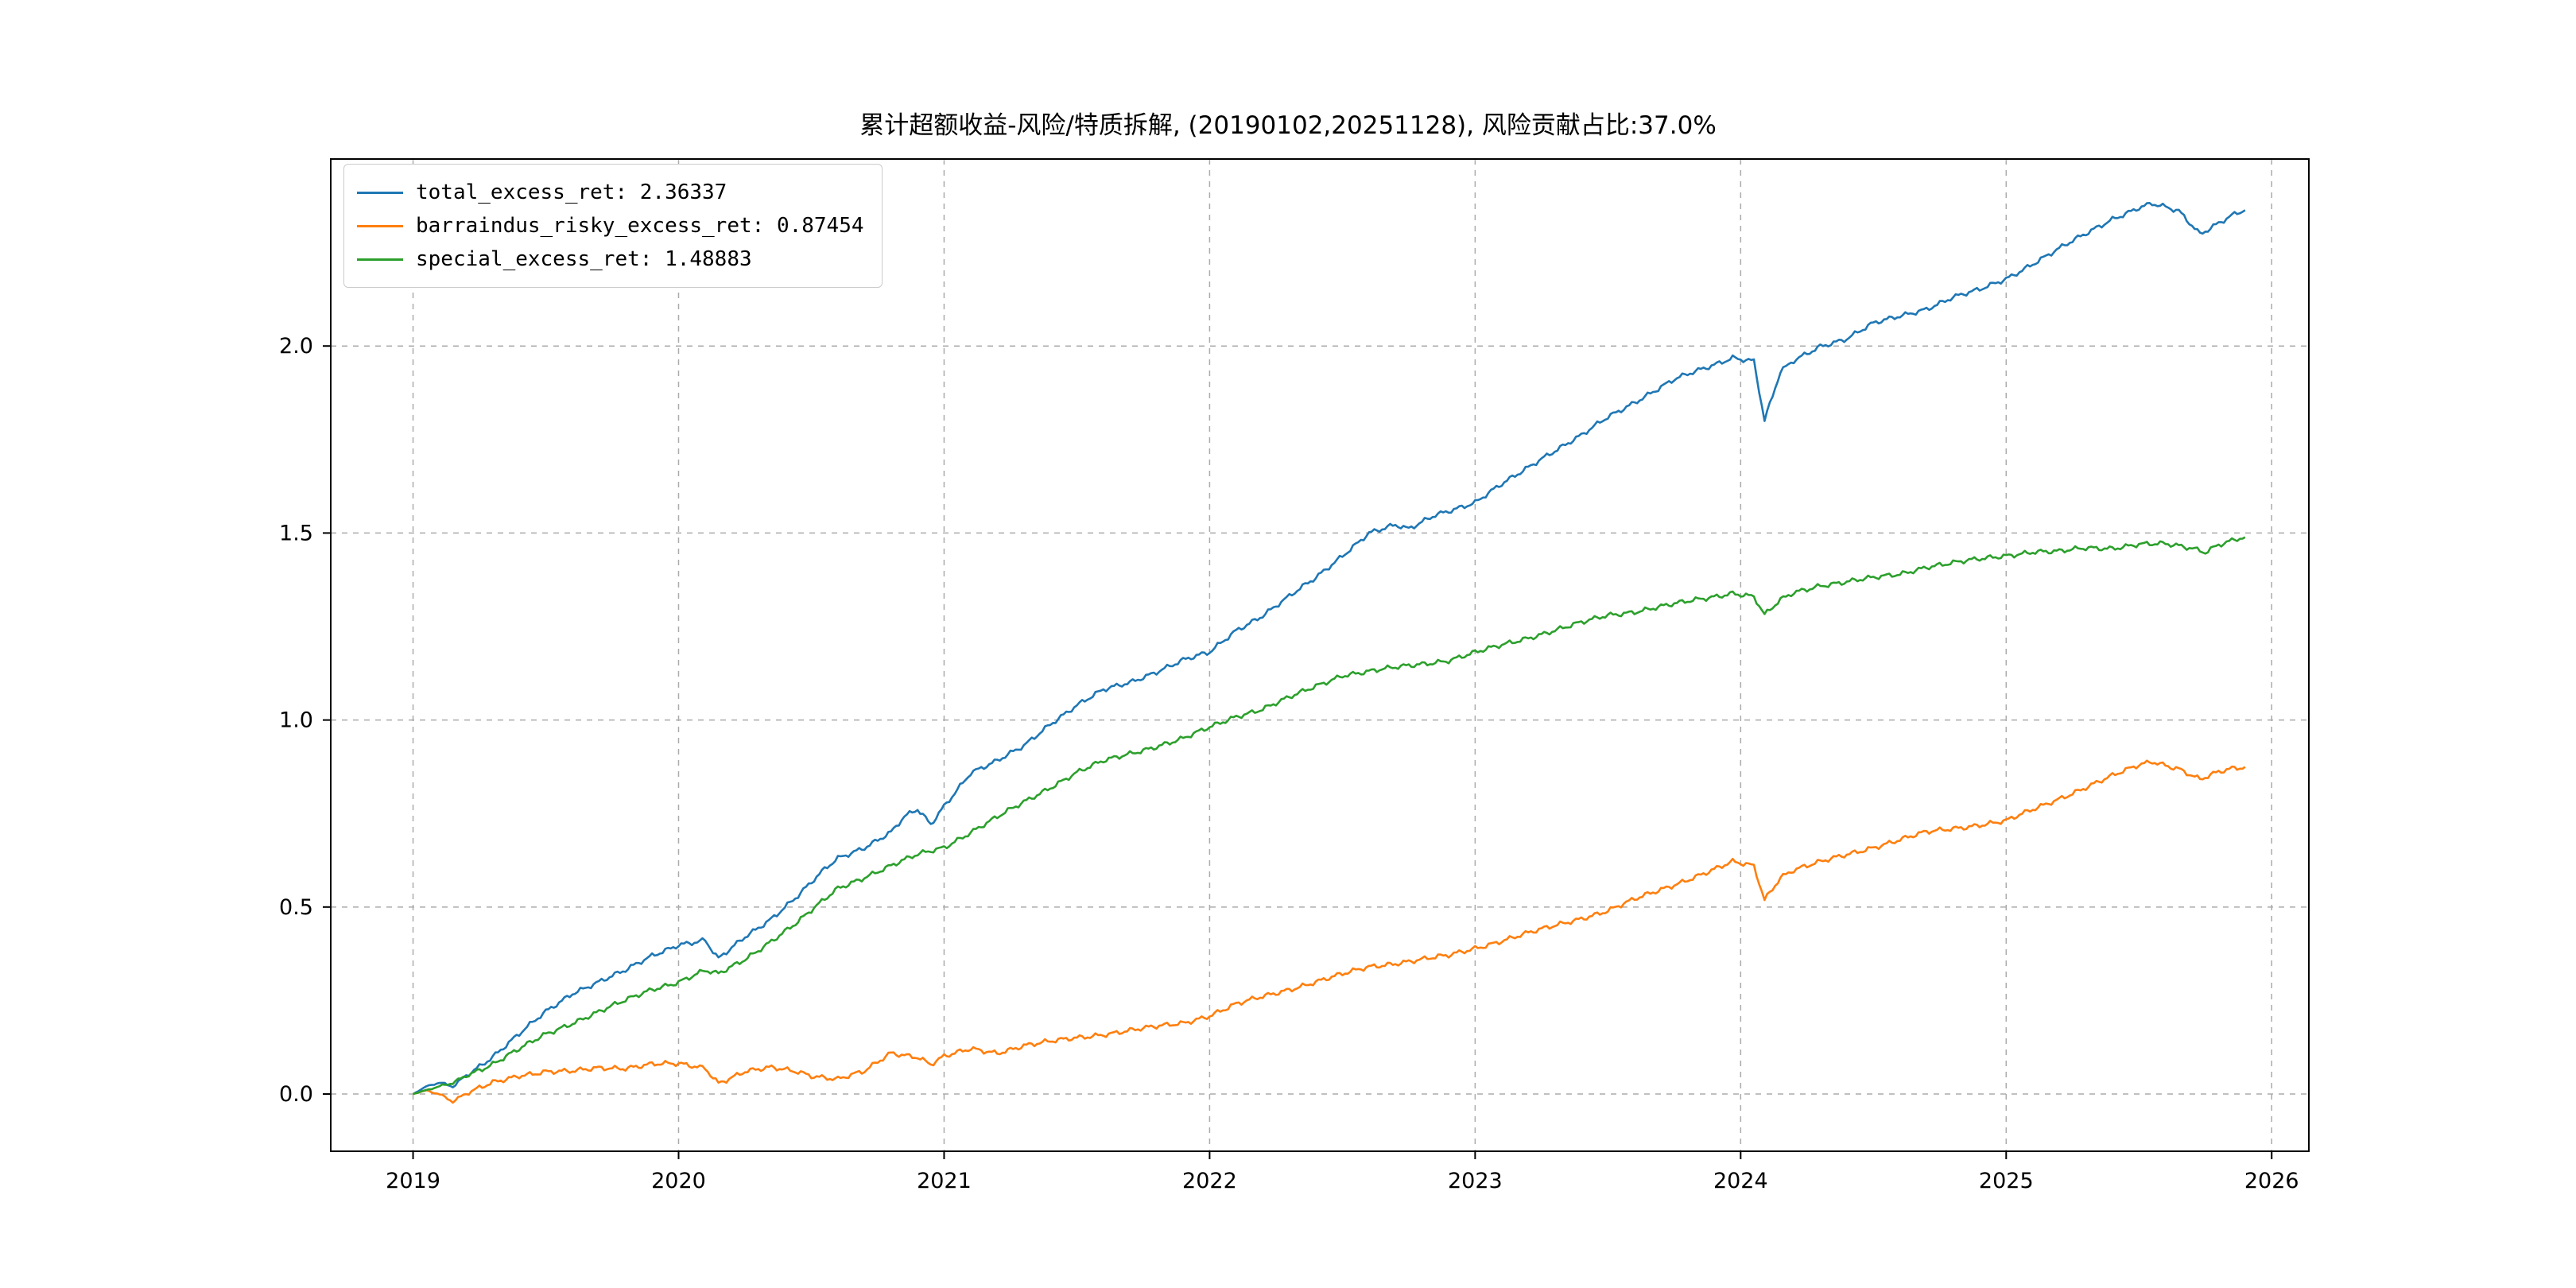 The width and height of the screenshot is (2576, 1288). I want to click on legend-item-2: special_excess_ret: 1.48883, so click(610, 259).